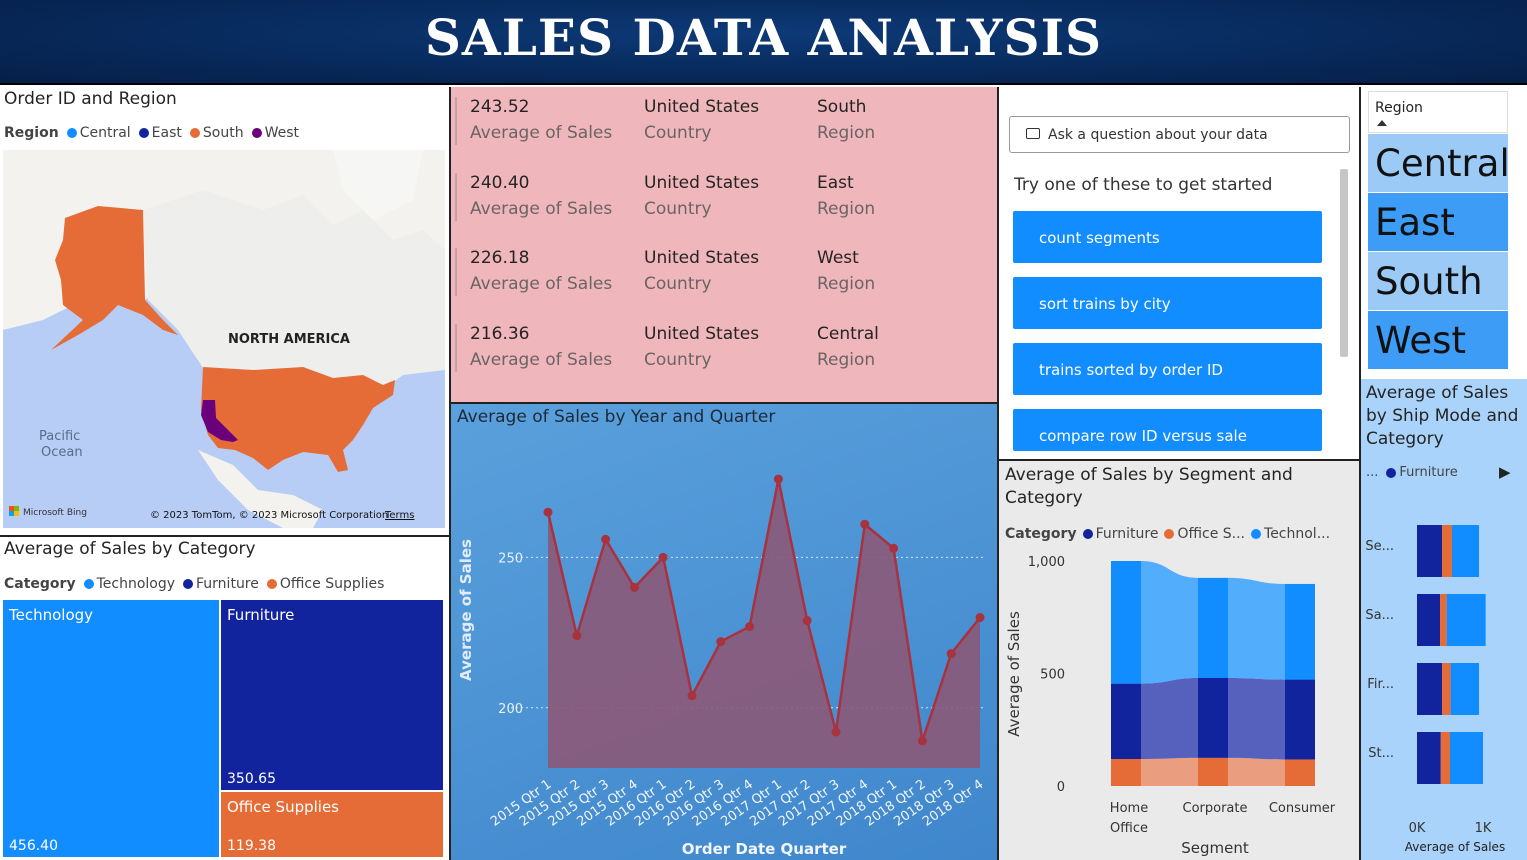 This screenshot has height=860, width=1527. What do you see at coordinates (1438, 340) in the screenshot?
I see `slicer-item-west: West` at bounding box center [1438, 340].